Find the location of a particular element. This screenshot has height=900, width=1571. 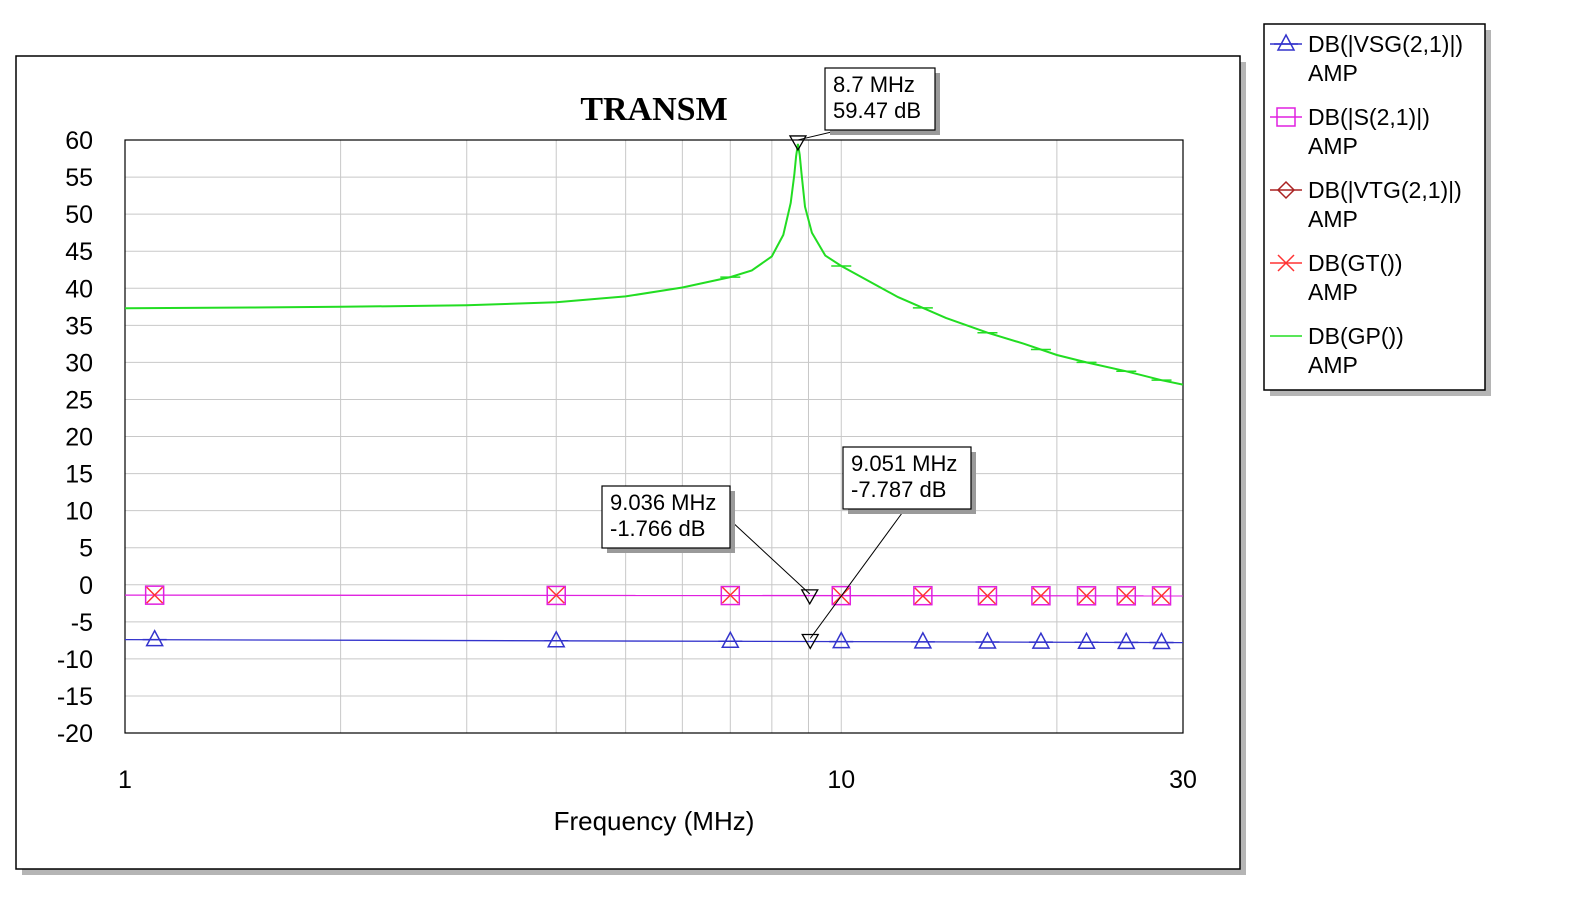

y-tick-label: -15 is located at coordinates (75, 697).